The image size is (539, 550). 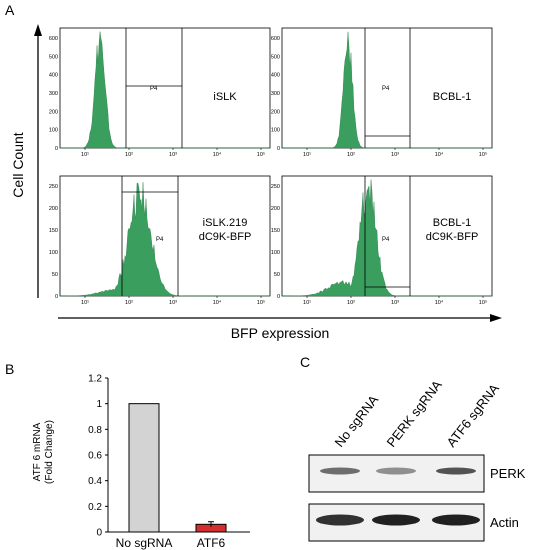 What do you see at coordinates (38, 30) in the screenshot?
I see `y-axis-arrowhead` at bounding box center [38, 30].